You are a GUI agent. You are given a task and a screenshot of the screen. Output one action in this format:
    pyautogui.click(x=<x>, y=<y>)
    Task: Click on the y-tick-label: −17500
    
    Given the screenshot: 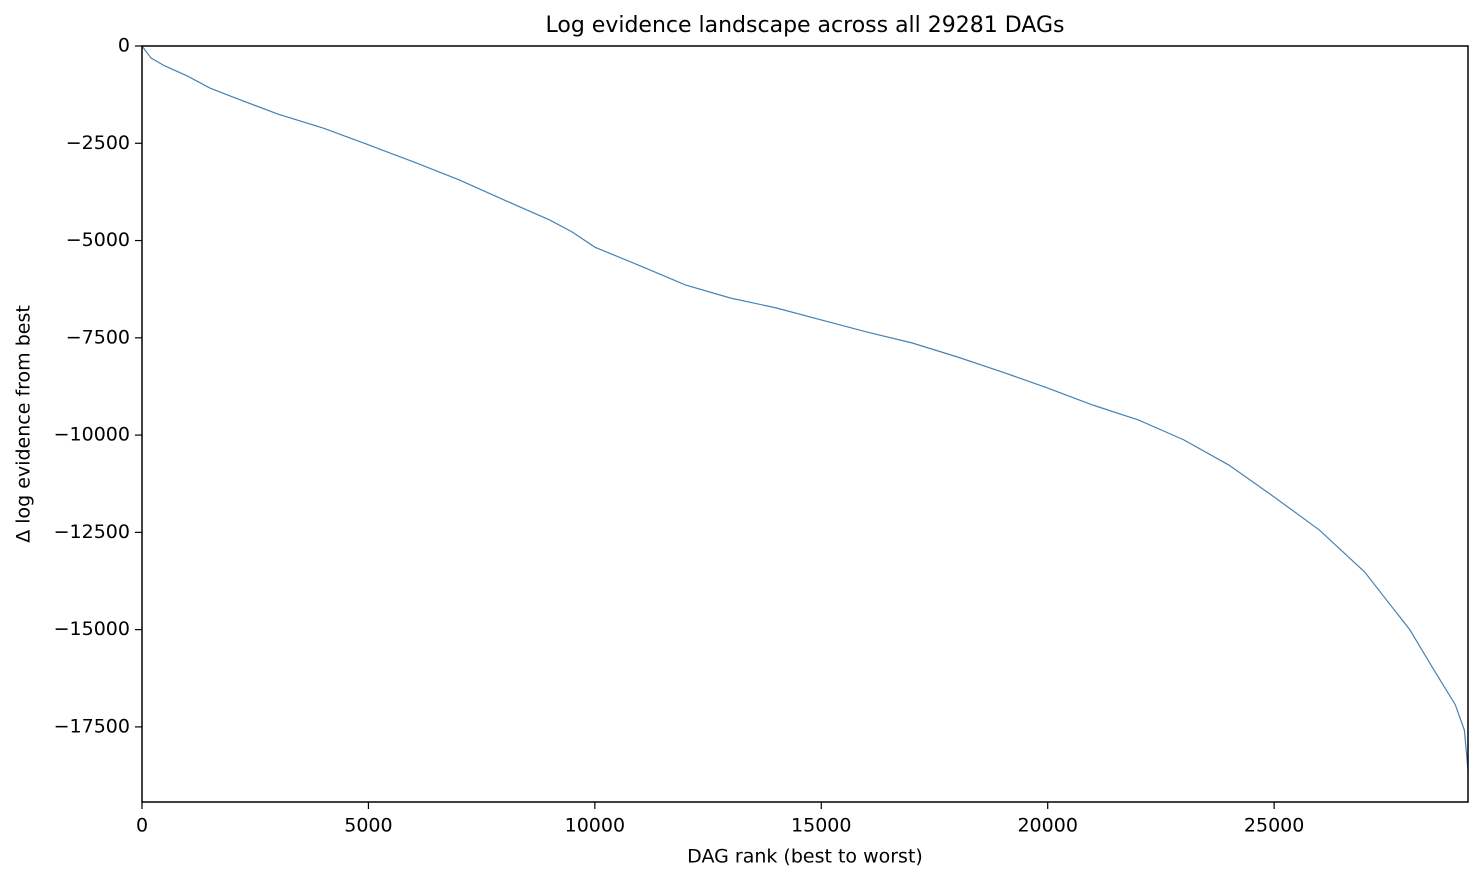 What is the action you would take?
    pyautogui.click(x=92, y=726)
    